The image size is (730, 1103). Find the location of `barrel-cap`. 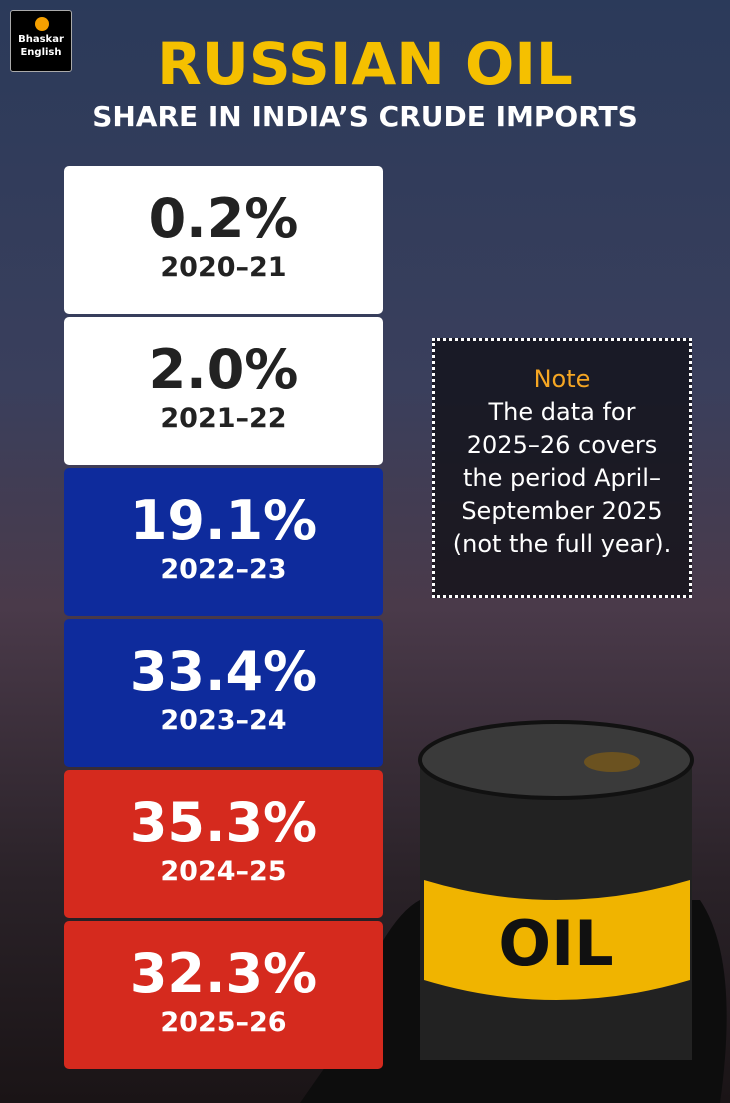

barrel-cap is located at coordinates (612, 762).